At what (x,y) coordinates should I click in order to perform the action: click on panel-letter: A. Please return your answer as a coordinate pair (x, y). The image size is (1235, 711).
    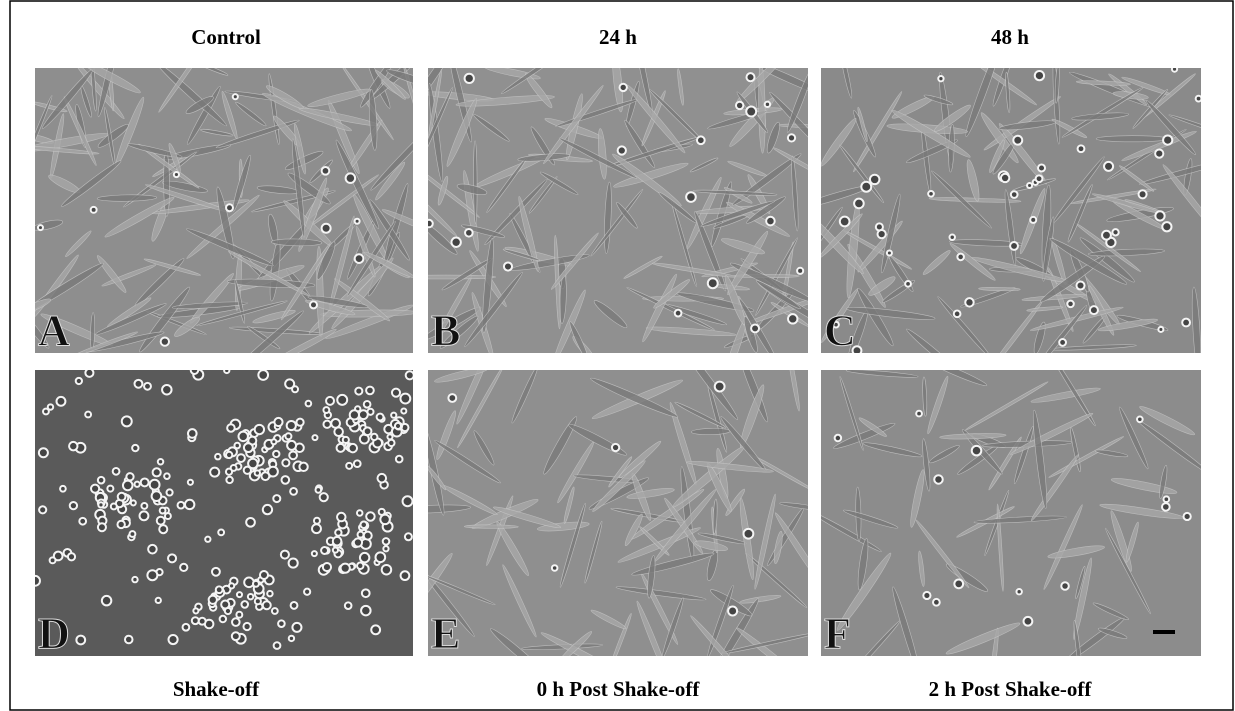
    Looking at the image, I should click on (54, 330).